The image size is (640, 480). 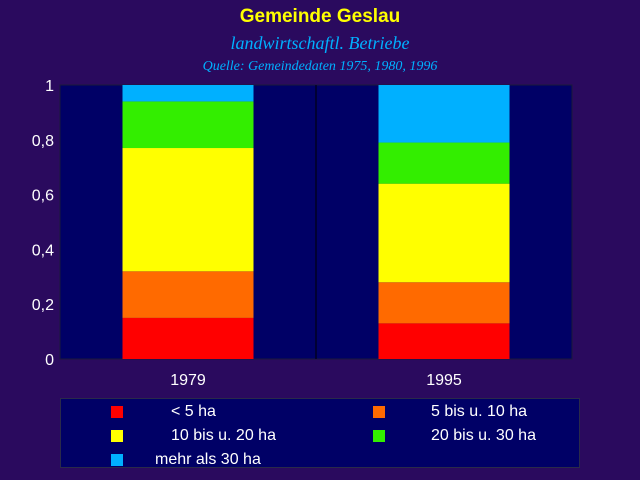 What do you see at coordinates (43, 250) in the screenshot?
I see `y-tick-label: 0,4` at bounding box center [43, 250].